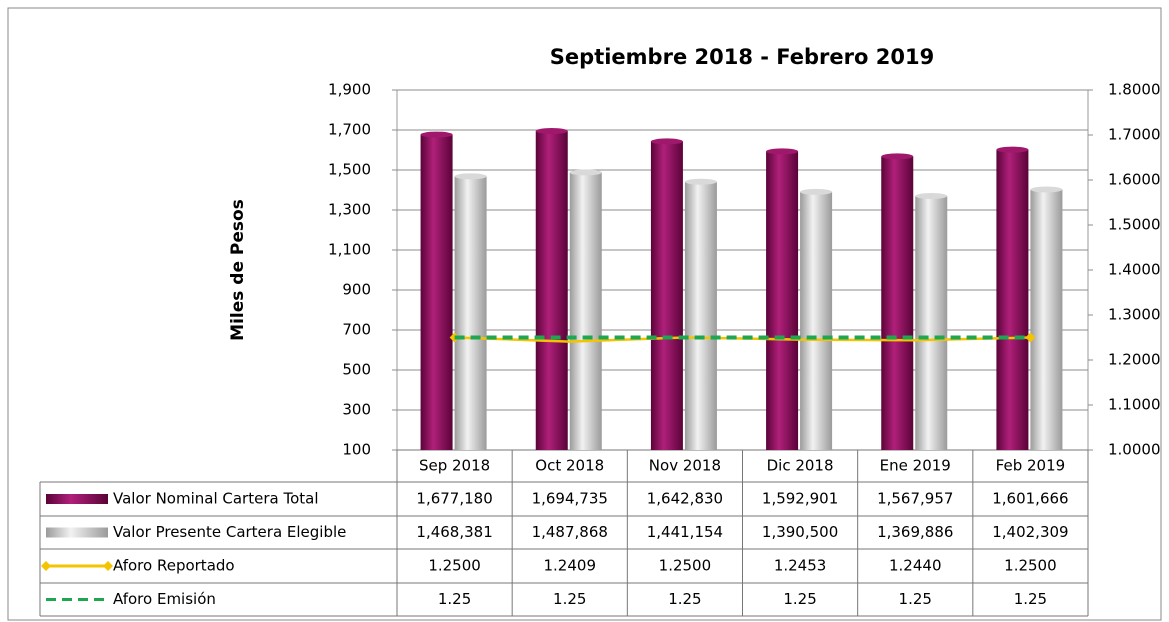 This screenshot has width=1169, height=622. Describe the element at coordinates (356, 410) in the screenshot. I see `y-tick-label: 300` at that location.